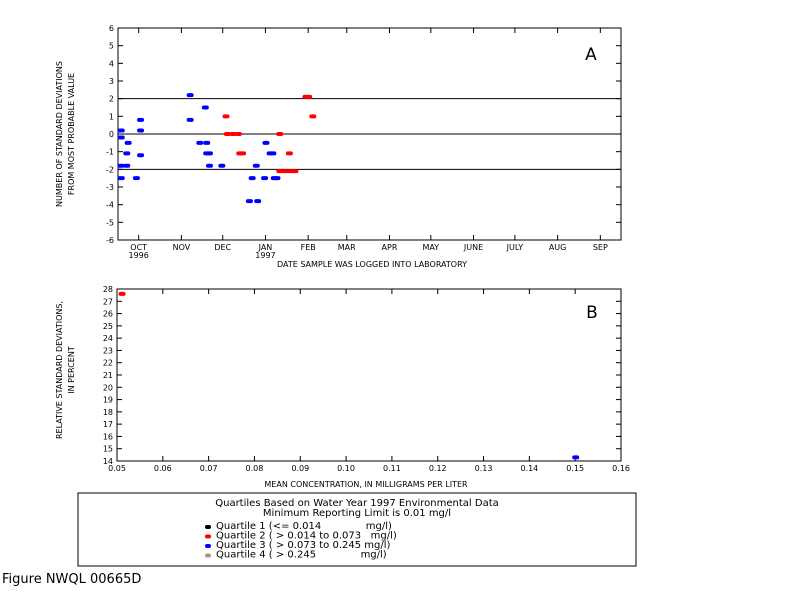  I want to click on panel-b-ytick-label: 17, so click(108, 424).